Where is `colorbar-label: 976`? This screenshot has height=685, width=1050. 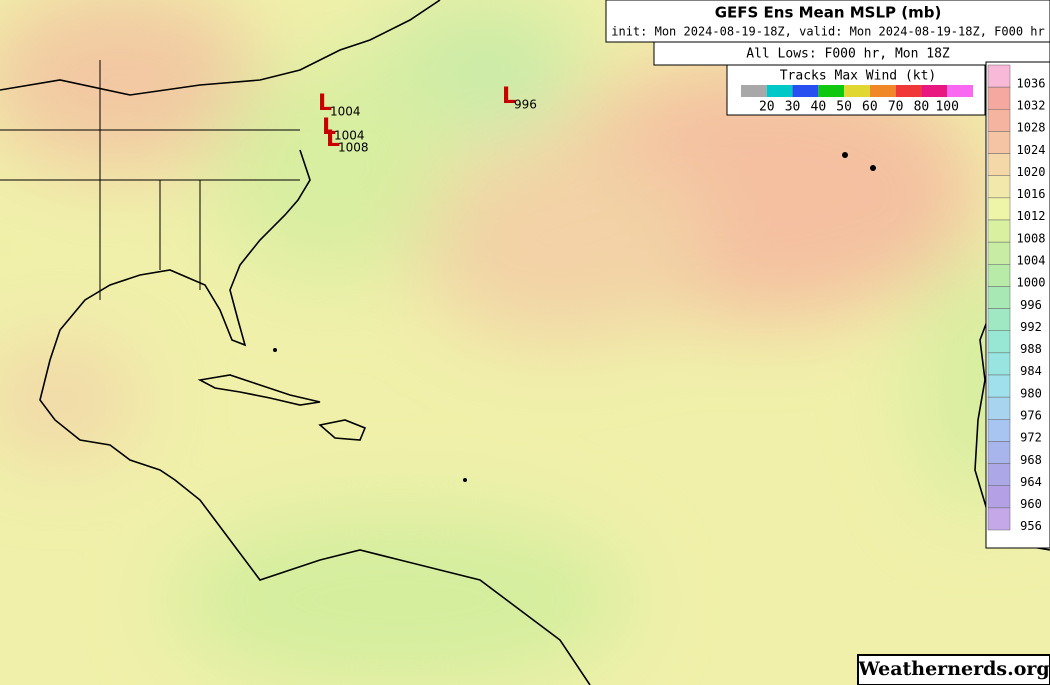 colorbar-label: 976 is located at coordinates (1031, 415).